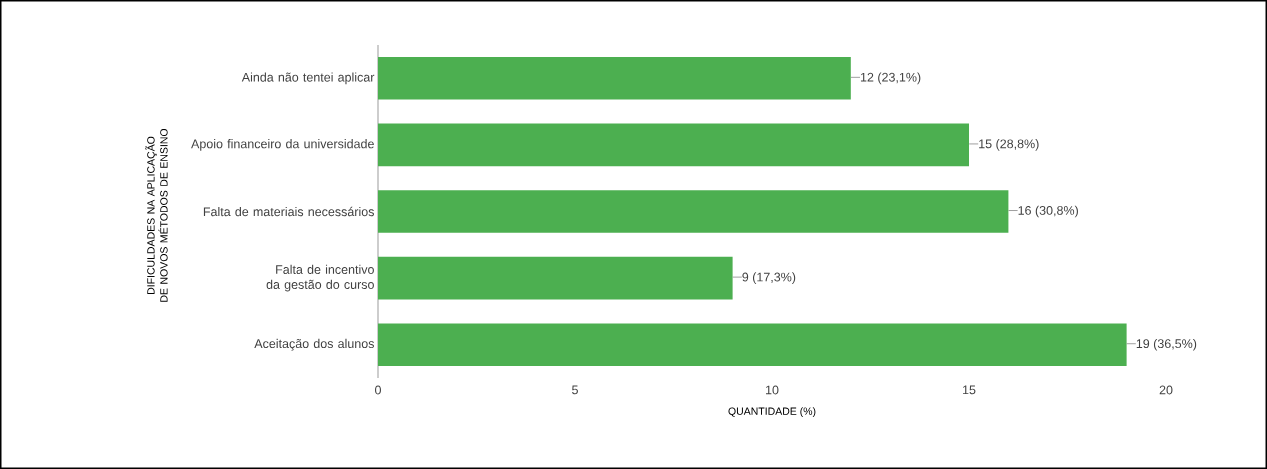  I want to click on y-axis-title: DIFICULDADES NA APLICAÇÃO DE NOVOS MÉTODOS DE ENSINO, so click(156, 215).